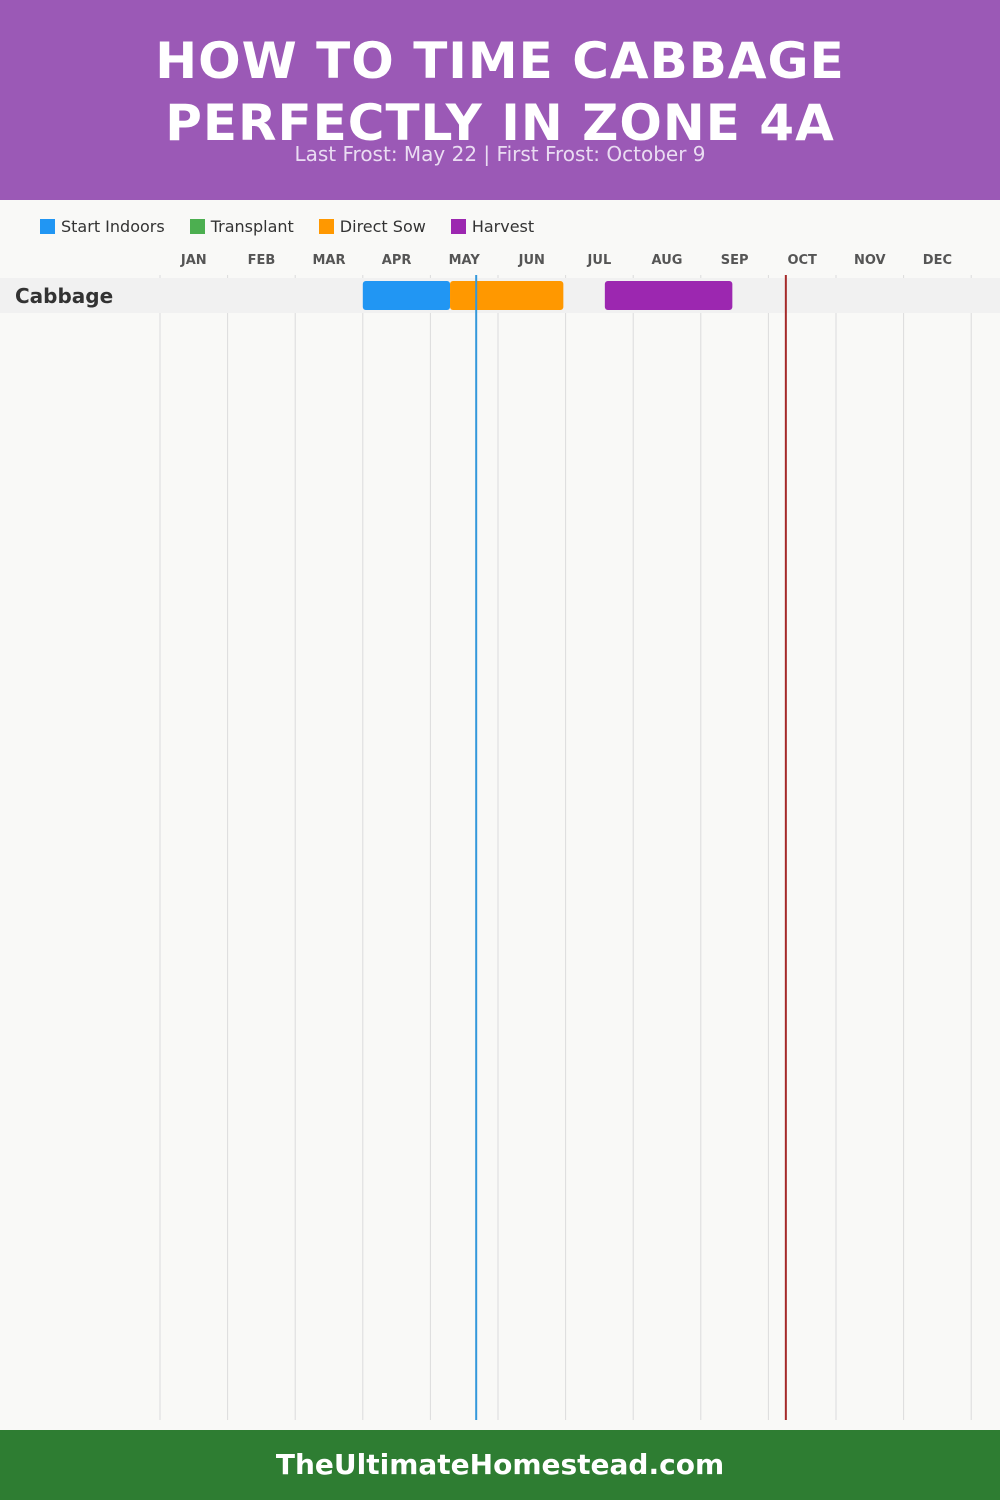 This screenshot has height=1500, width=1000. Describe the element at coordinates (503, 226) in the screenshot. I see `legend-label-harvest: Harvest` at that location.